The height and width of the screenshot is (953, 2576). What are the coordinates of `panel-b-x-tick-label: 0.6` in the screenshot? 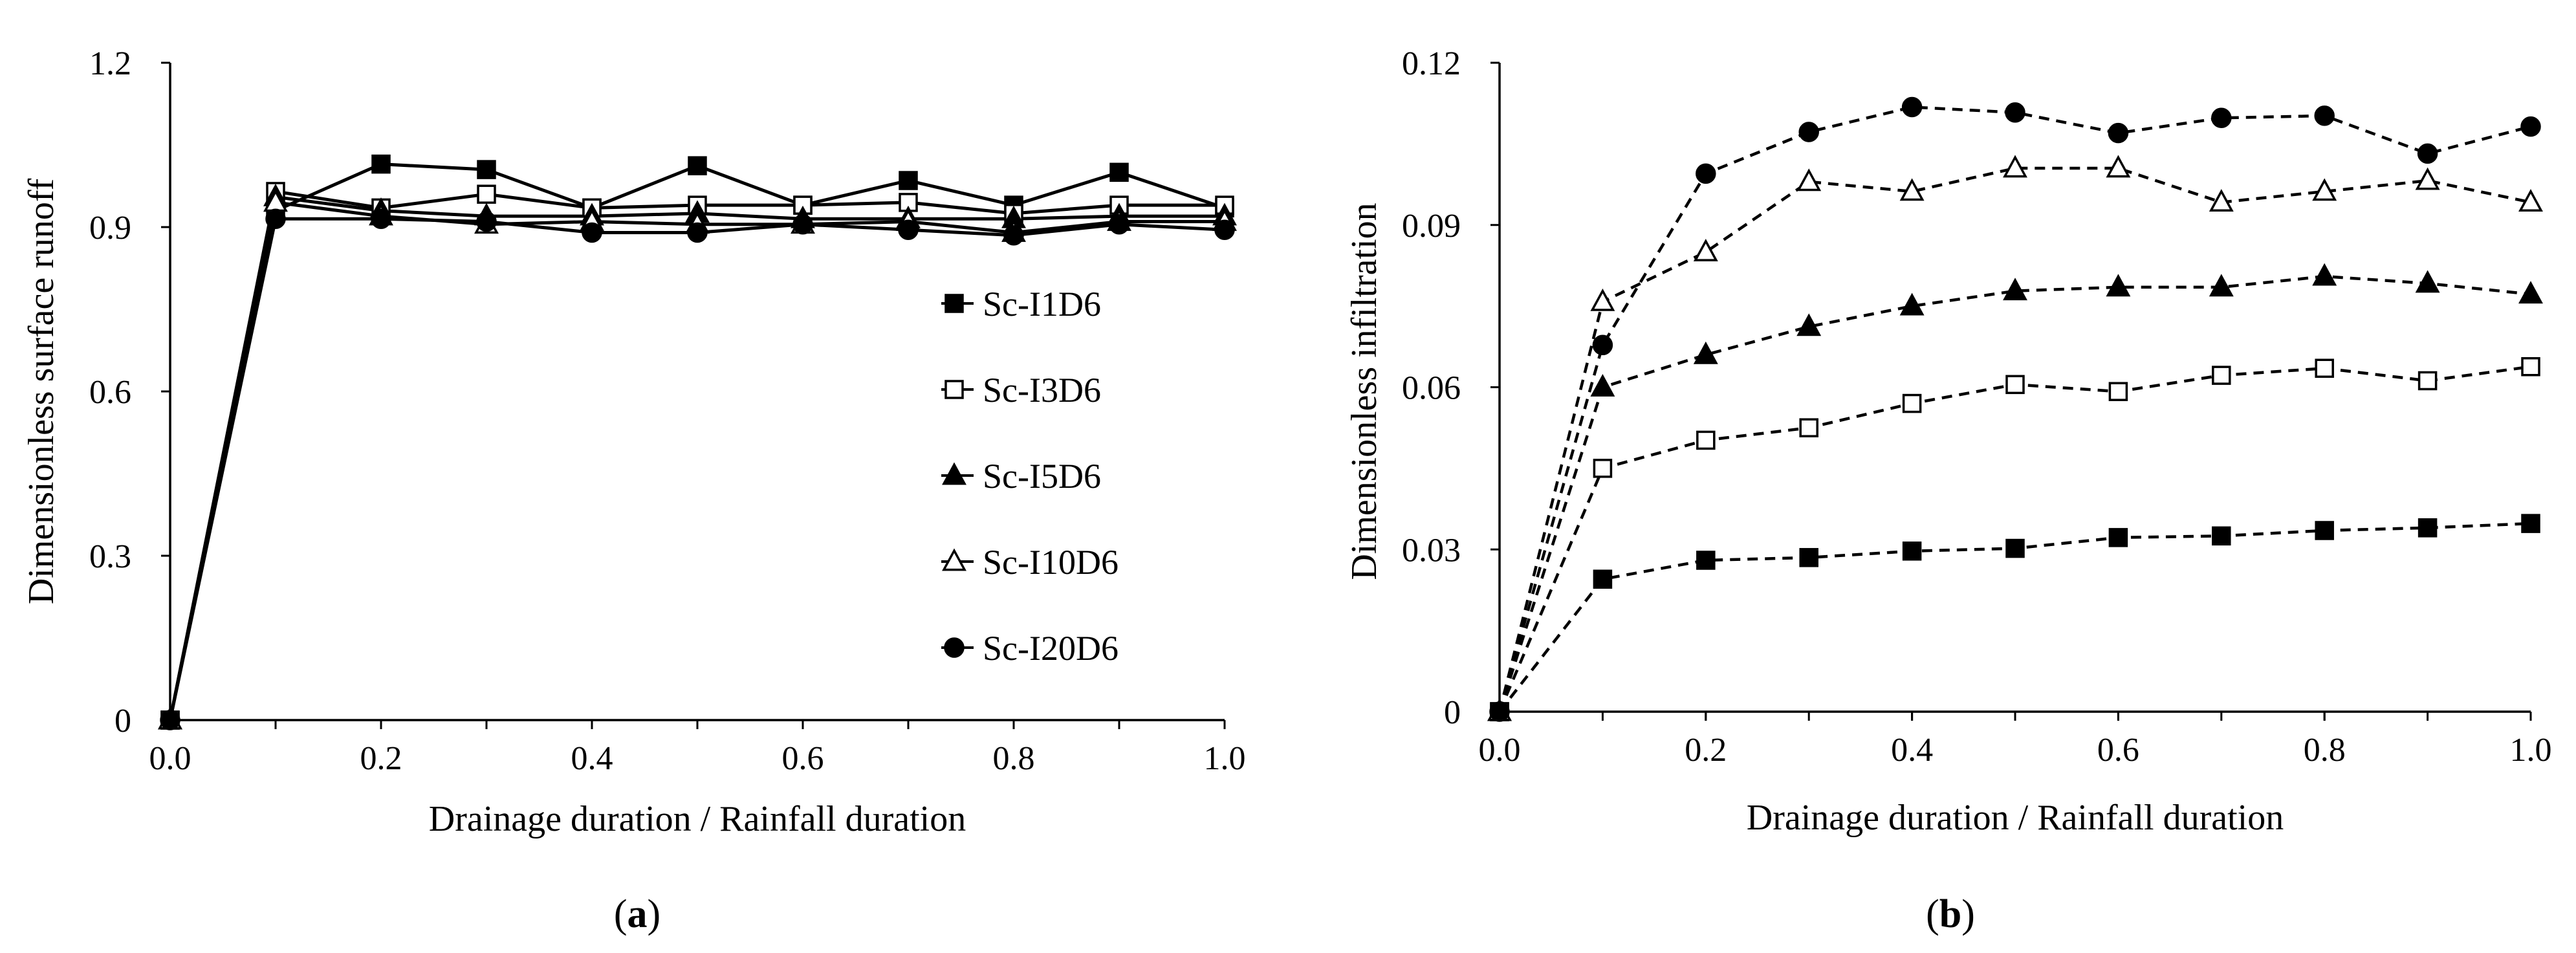 It's located at (2118, 750).